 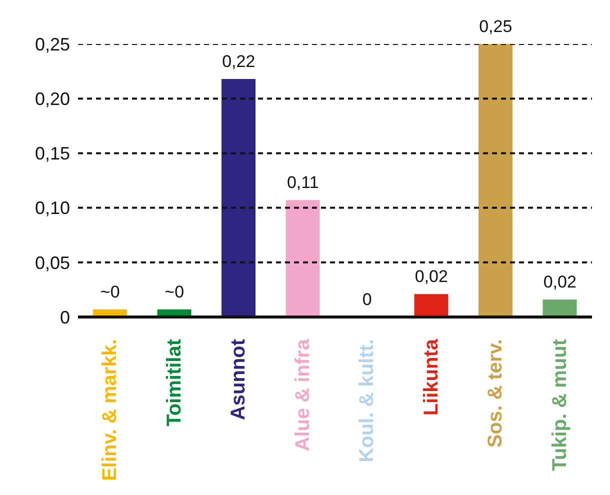 I want to click on x-tick-label: Sos. & terv., so click(x=495, y=393).